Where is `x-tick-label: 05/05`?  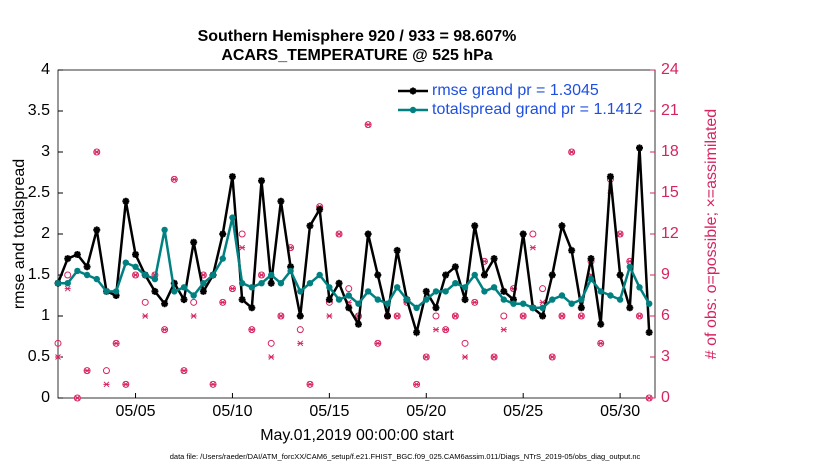
x-tick-label: 05/05 is located at coordinates (136, 411).